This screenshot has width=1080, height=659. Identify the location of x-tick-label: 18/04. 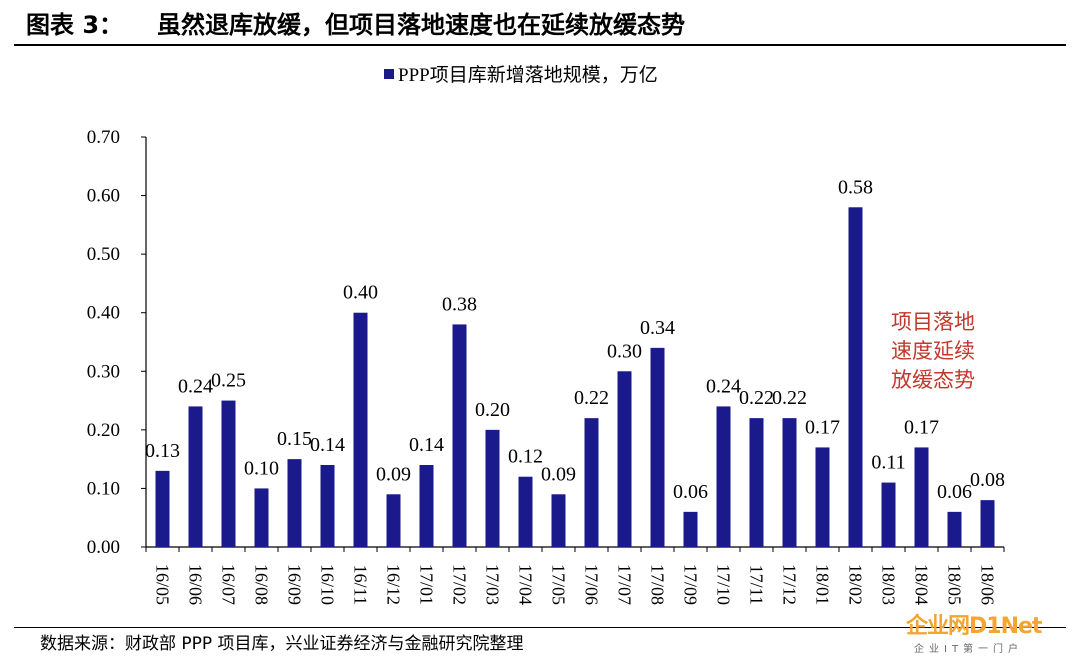
(922, 584).